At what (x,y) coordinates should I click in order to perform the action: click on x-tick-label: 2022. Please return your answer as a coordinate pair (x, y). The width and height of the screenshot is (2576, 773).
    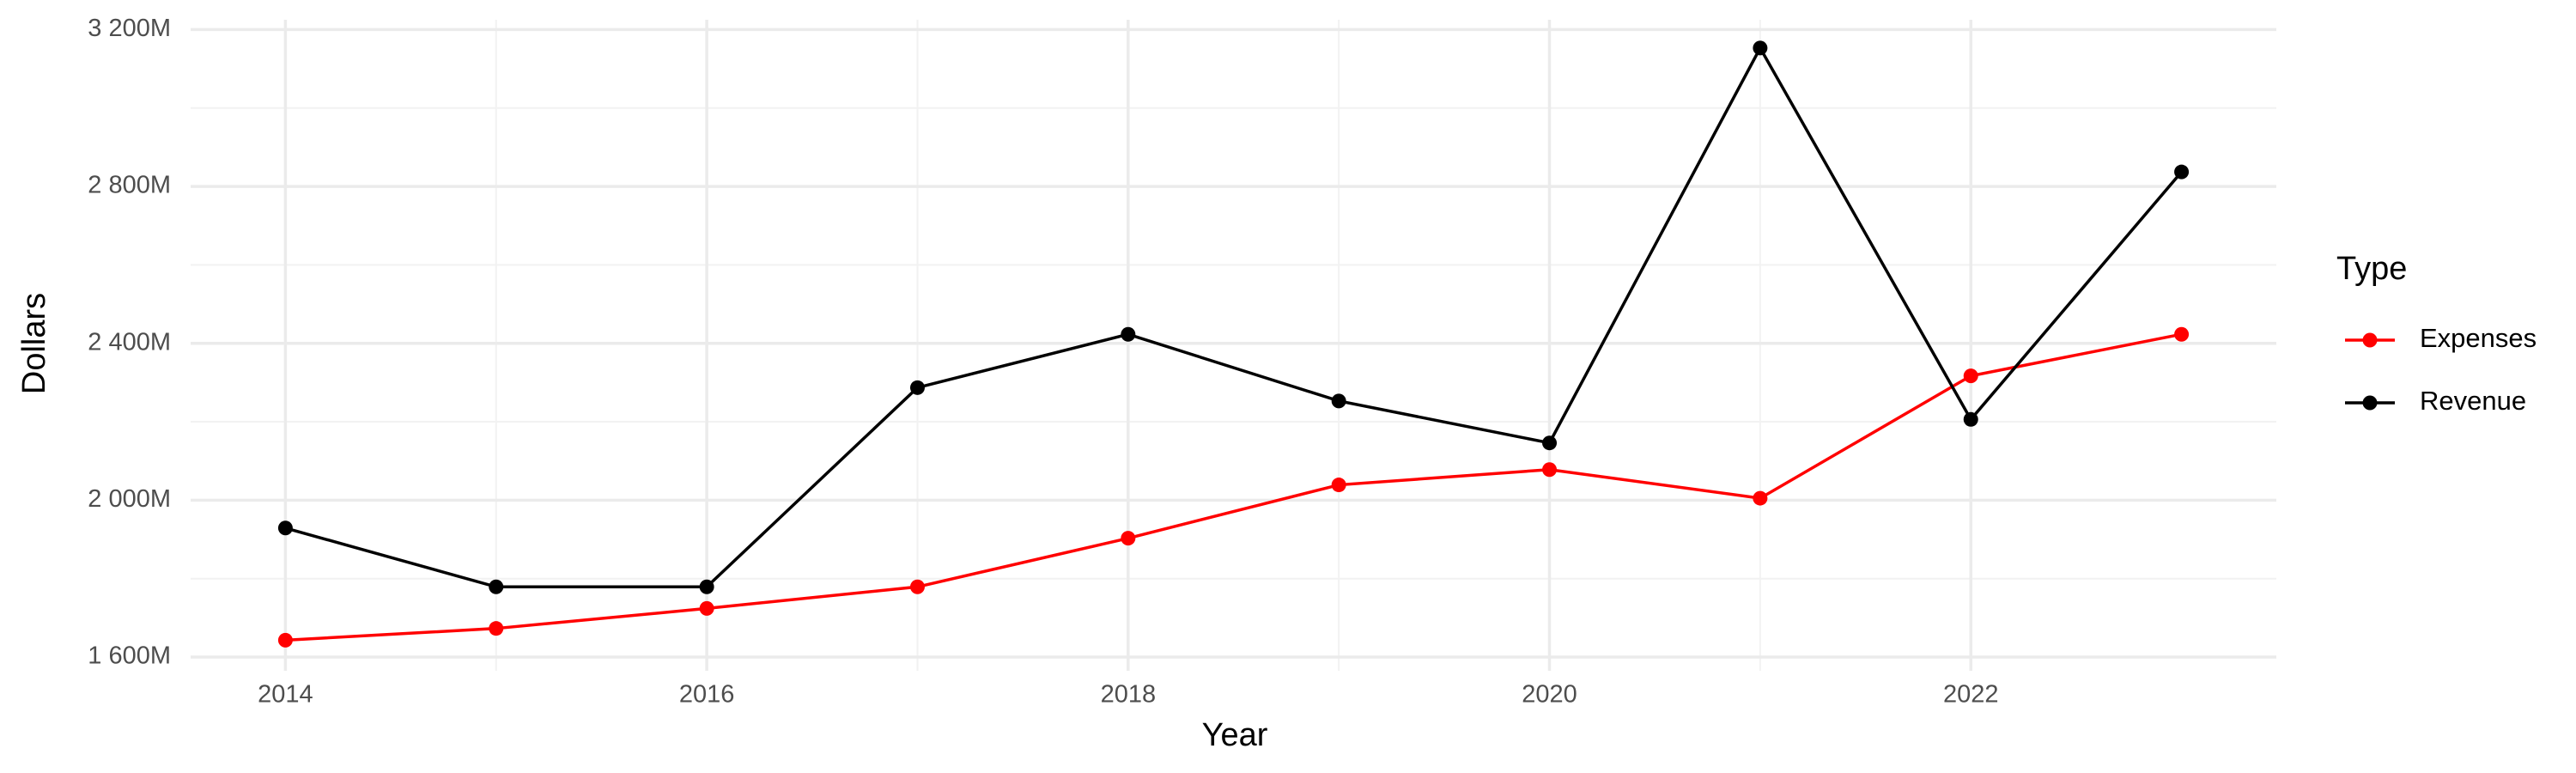
    Looking at the image, I should click on (1971, 695).